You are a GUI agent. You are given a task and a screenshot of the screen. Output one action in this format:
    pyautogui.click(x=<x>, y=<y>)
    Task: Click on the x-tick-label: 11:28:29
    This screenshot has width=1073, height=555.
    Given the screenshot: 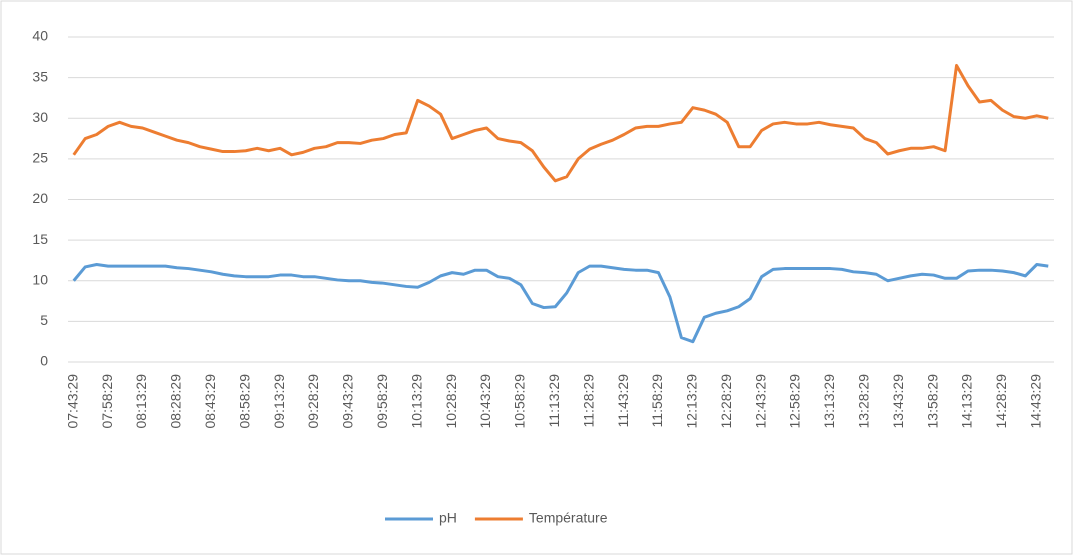 What is the action you would take?
    pyautogui.click(x=588, y=401)
    